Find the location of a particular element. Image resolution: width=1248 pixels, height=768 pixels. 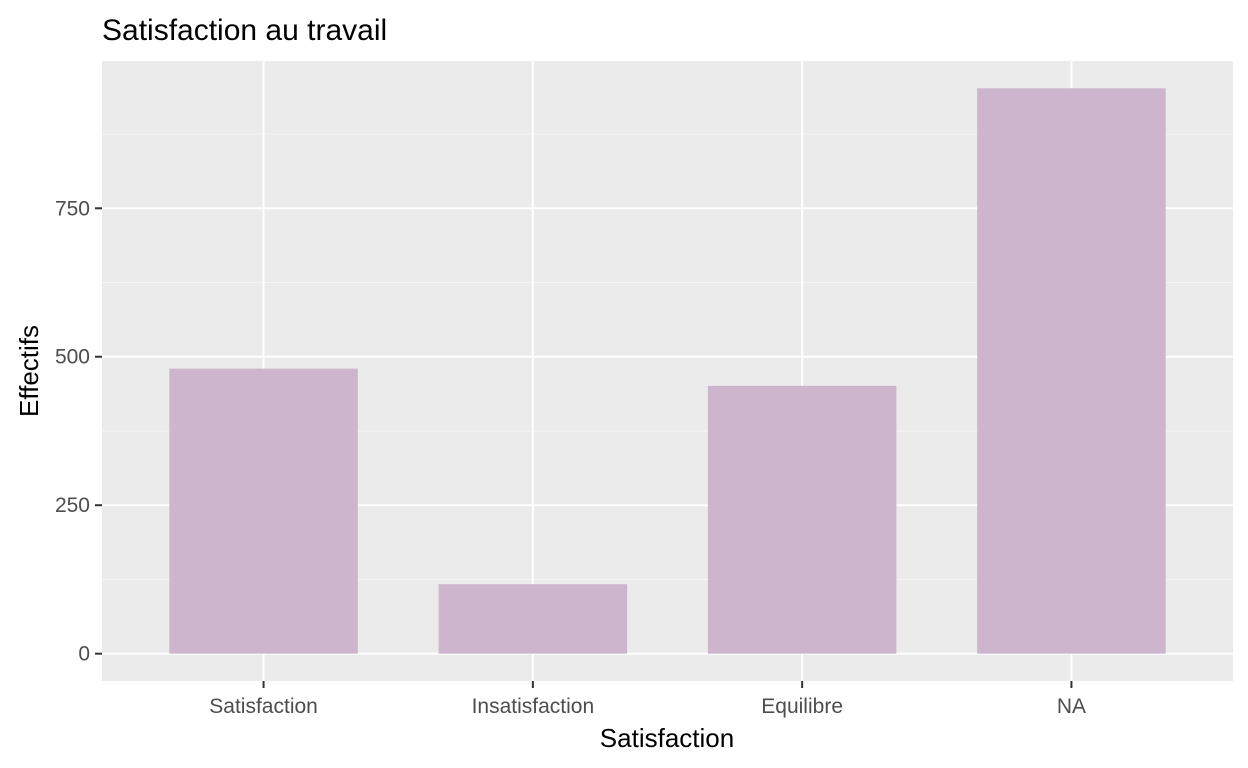

bar-equilibre is located at coordinates (802, 519).